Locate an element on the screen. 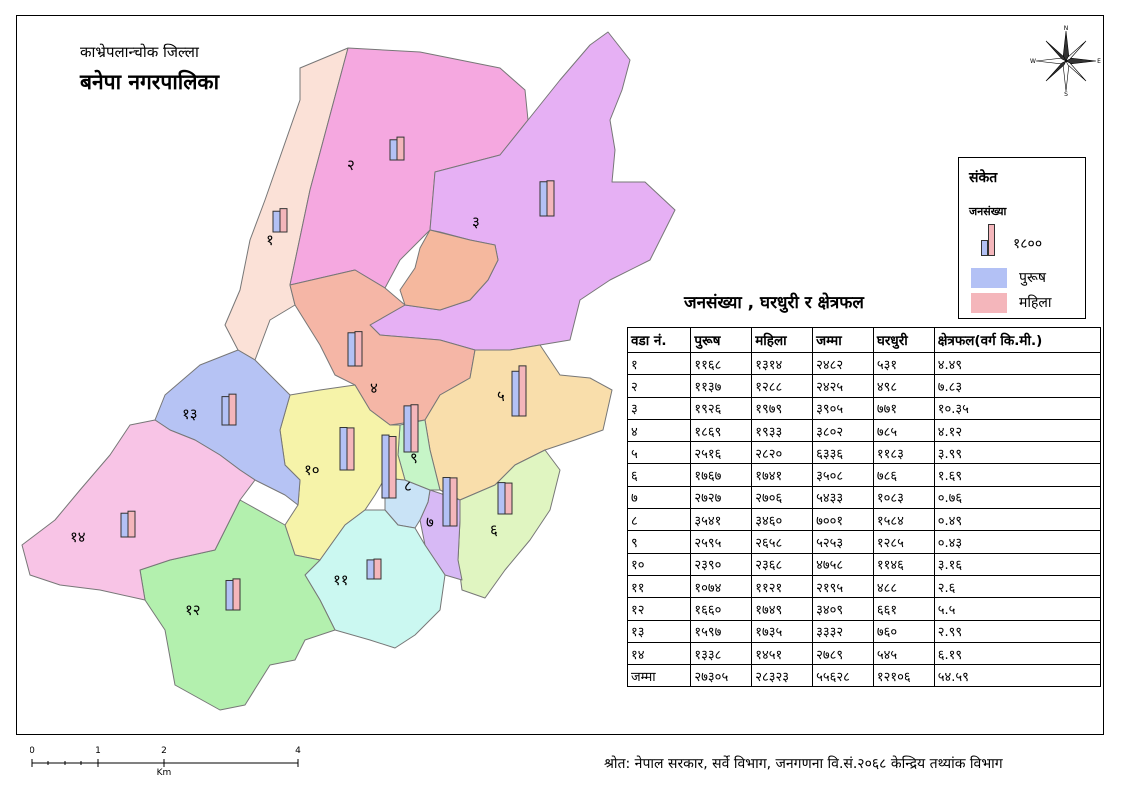 The height and width of the screenshot is (794, 1122). table-cell: ४८८ is located at coordinates (903, 586).